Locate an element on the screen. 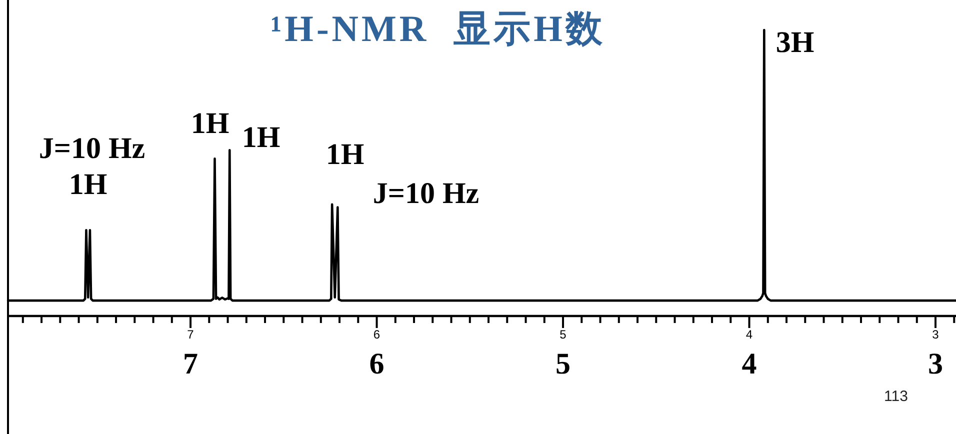  x-tick-label: 7 is located at coordinates (190, 335).